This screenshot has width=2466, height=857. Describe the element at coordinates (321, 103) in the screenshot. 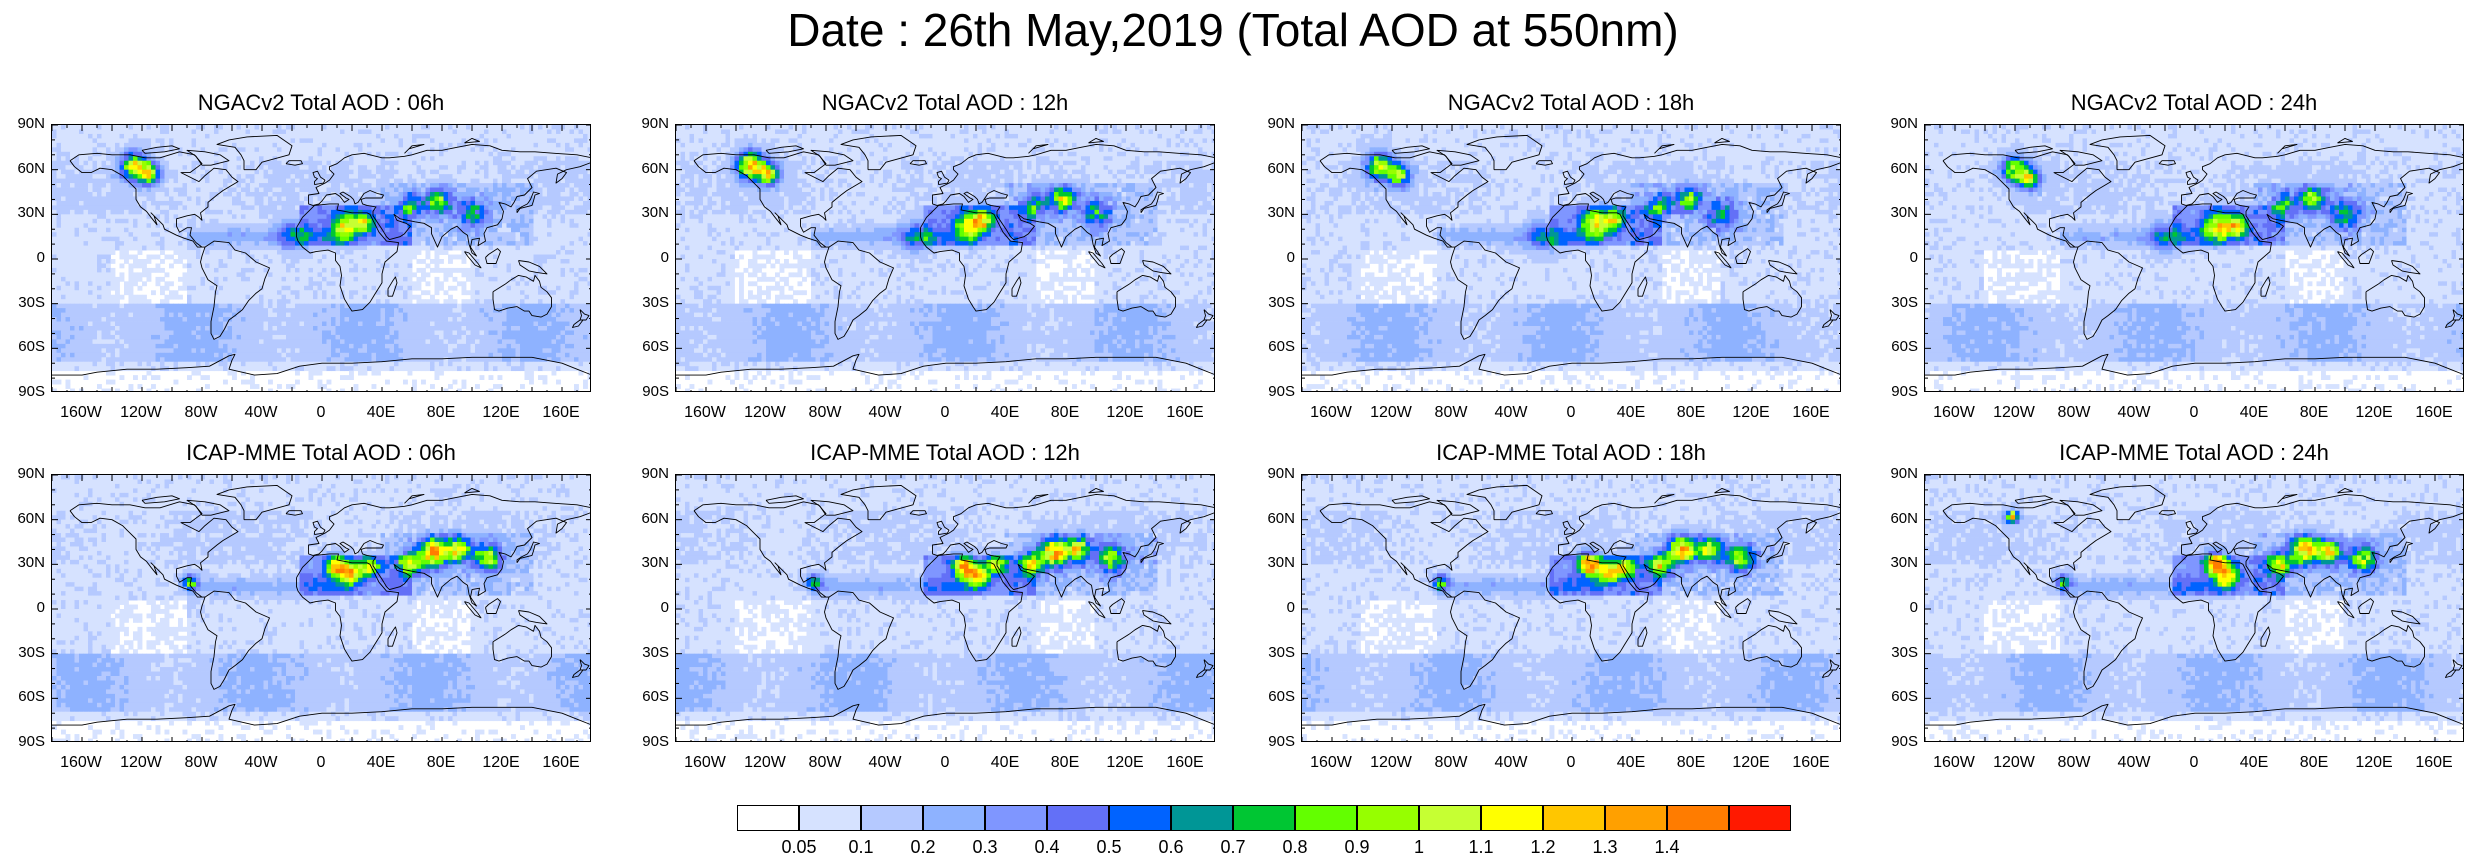

I see `panel-title: NGACv2 Total AOD : 06h` at that location.